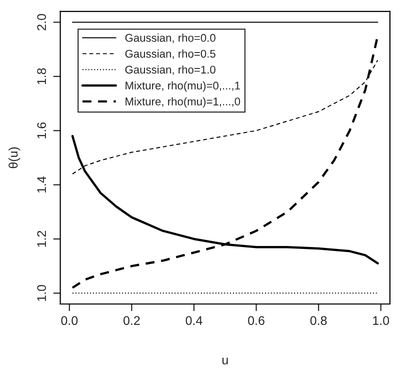  Describe the element at coordinates (225, 361) in the screenshot. I see `x-axis-title: u` at that location.